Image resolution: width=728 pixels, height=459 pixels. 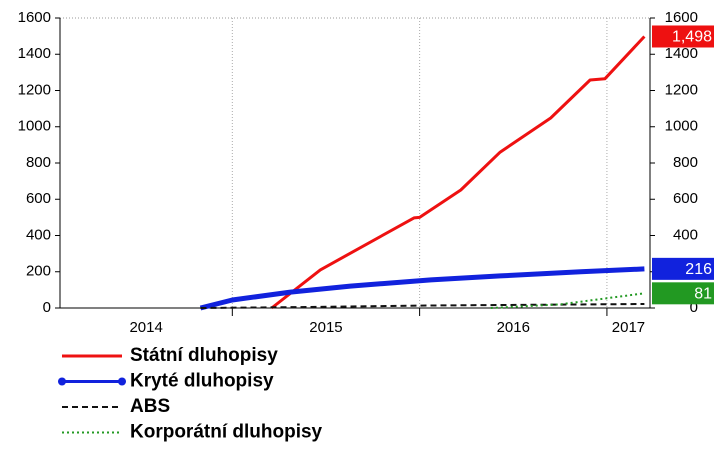 I want to click on y-tick-label: 1000, so click(x=34, y=126).